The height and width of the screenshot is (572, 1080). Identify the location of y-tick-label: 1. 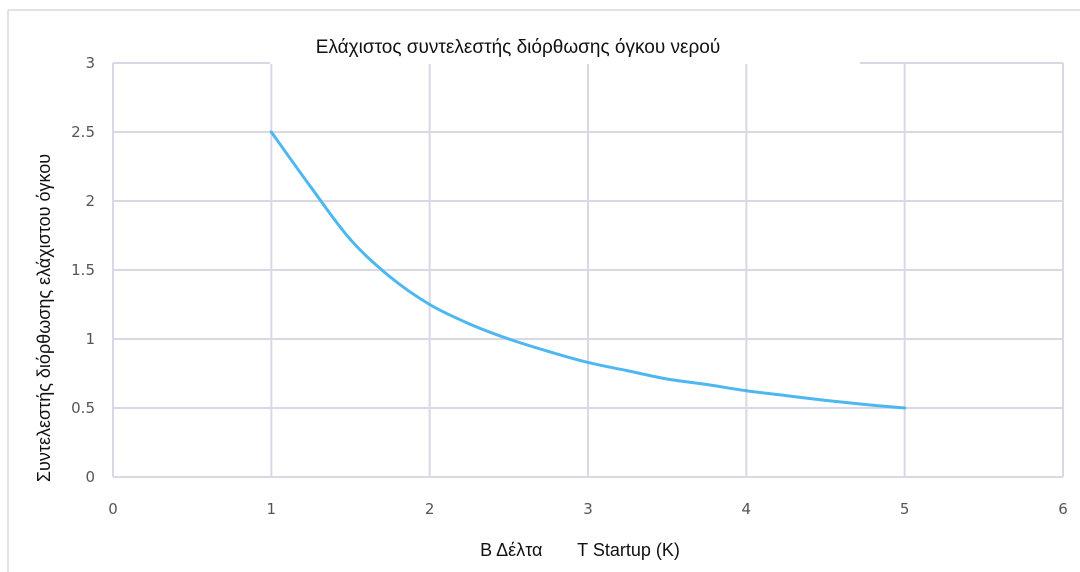
(90, 339).